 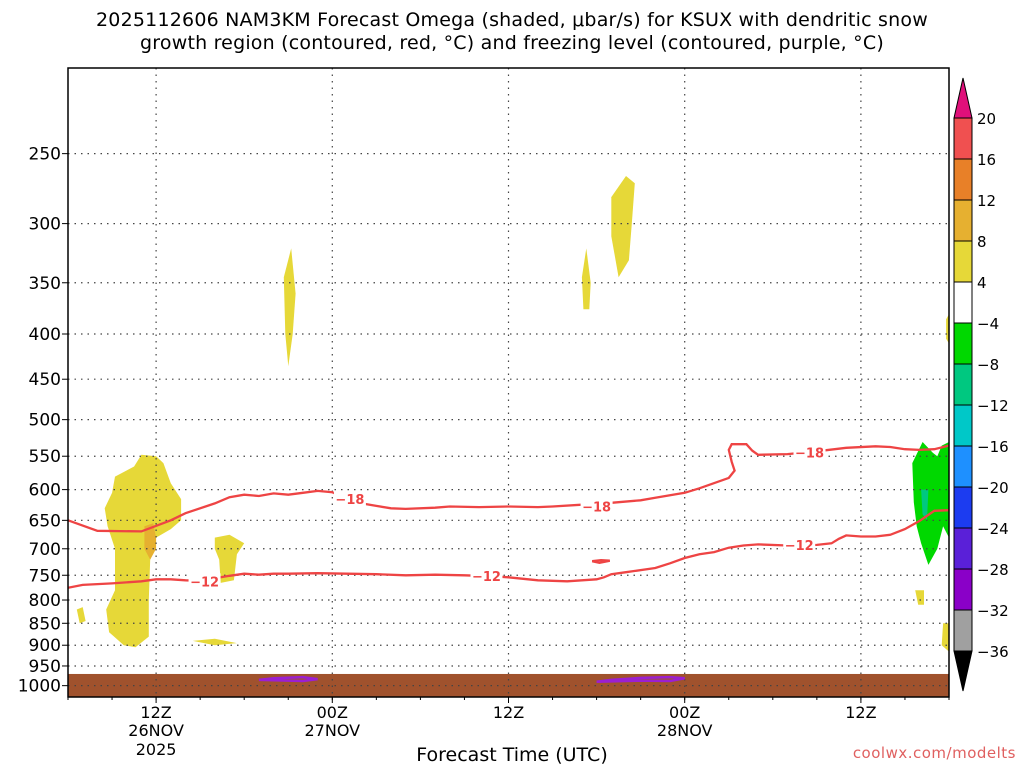 I want to click on dgz-contour-label-0: −18, so click(x=349, y=499).